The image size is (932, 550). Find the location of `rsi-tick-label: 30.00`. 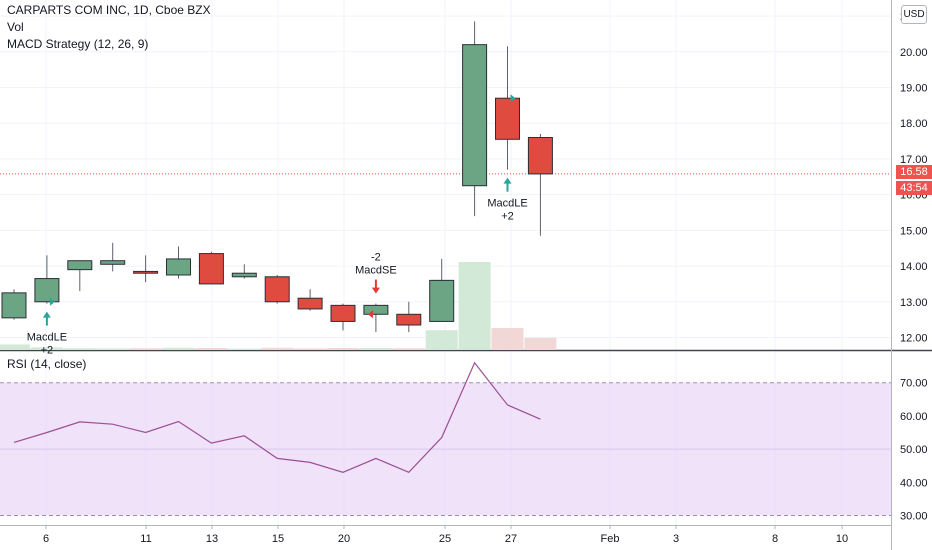

rsi-tick-label: 30.00 is located at coordinates (914, 517).